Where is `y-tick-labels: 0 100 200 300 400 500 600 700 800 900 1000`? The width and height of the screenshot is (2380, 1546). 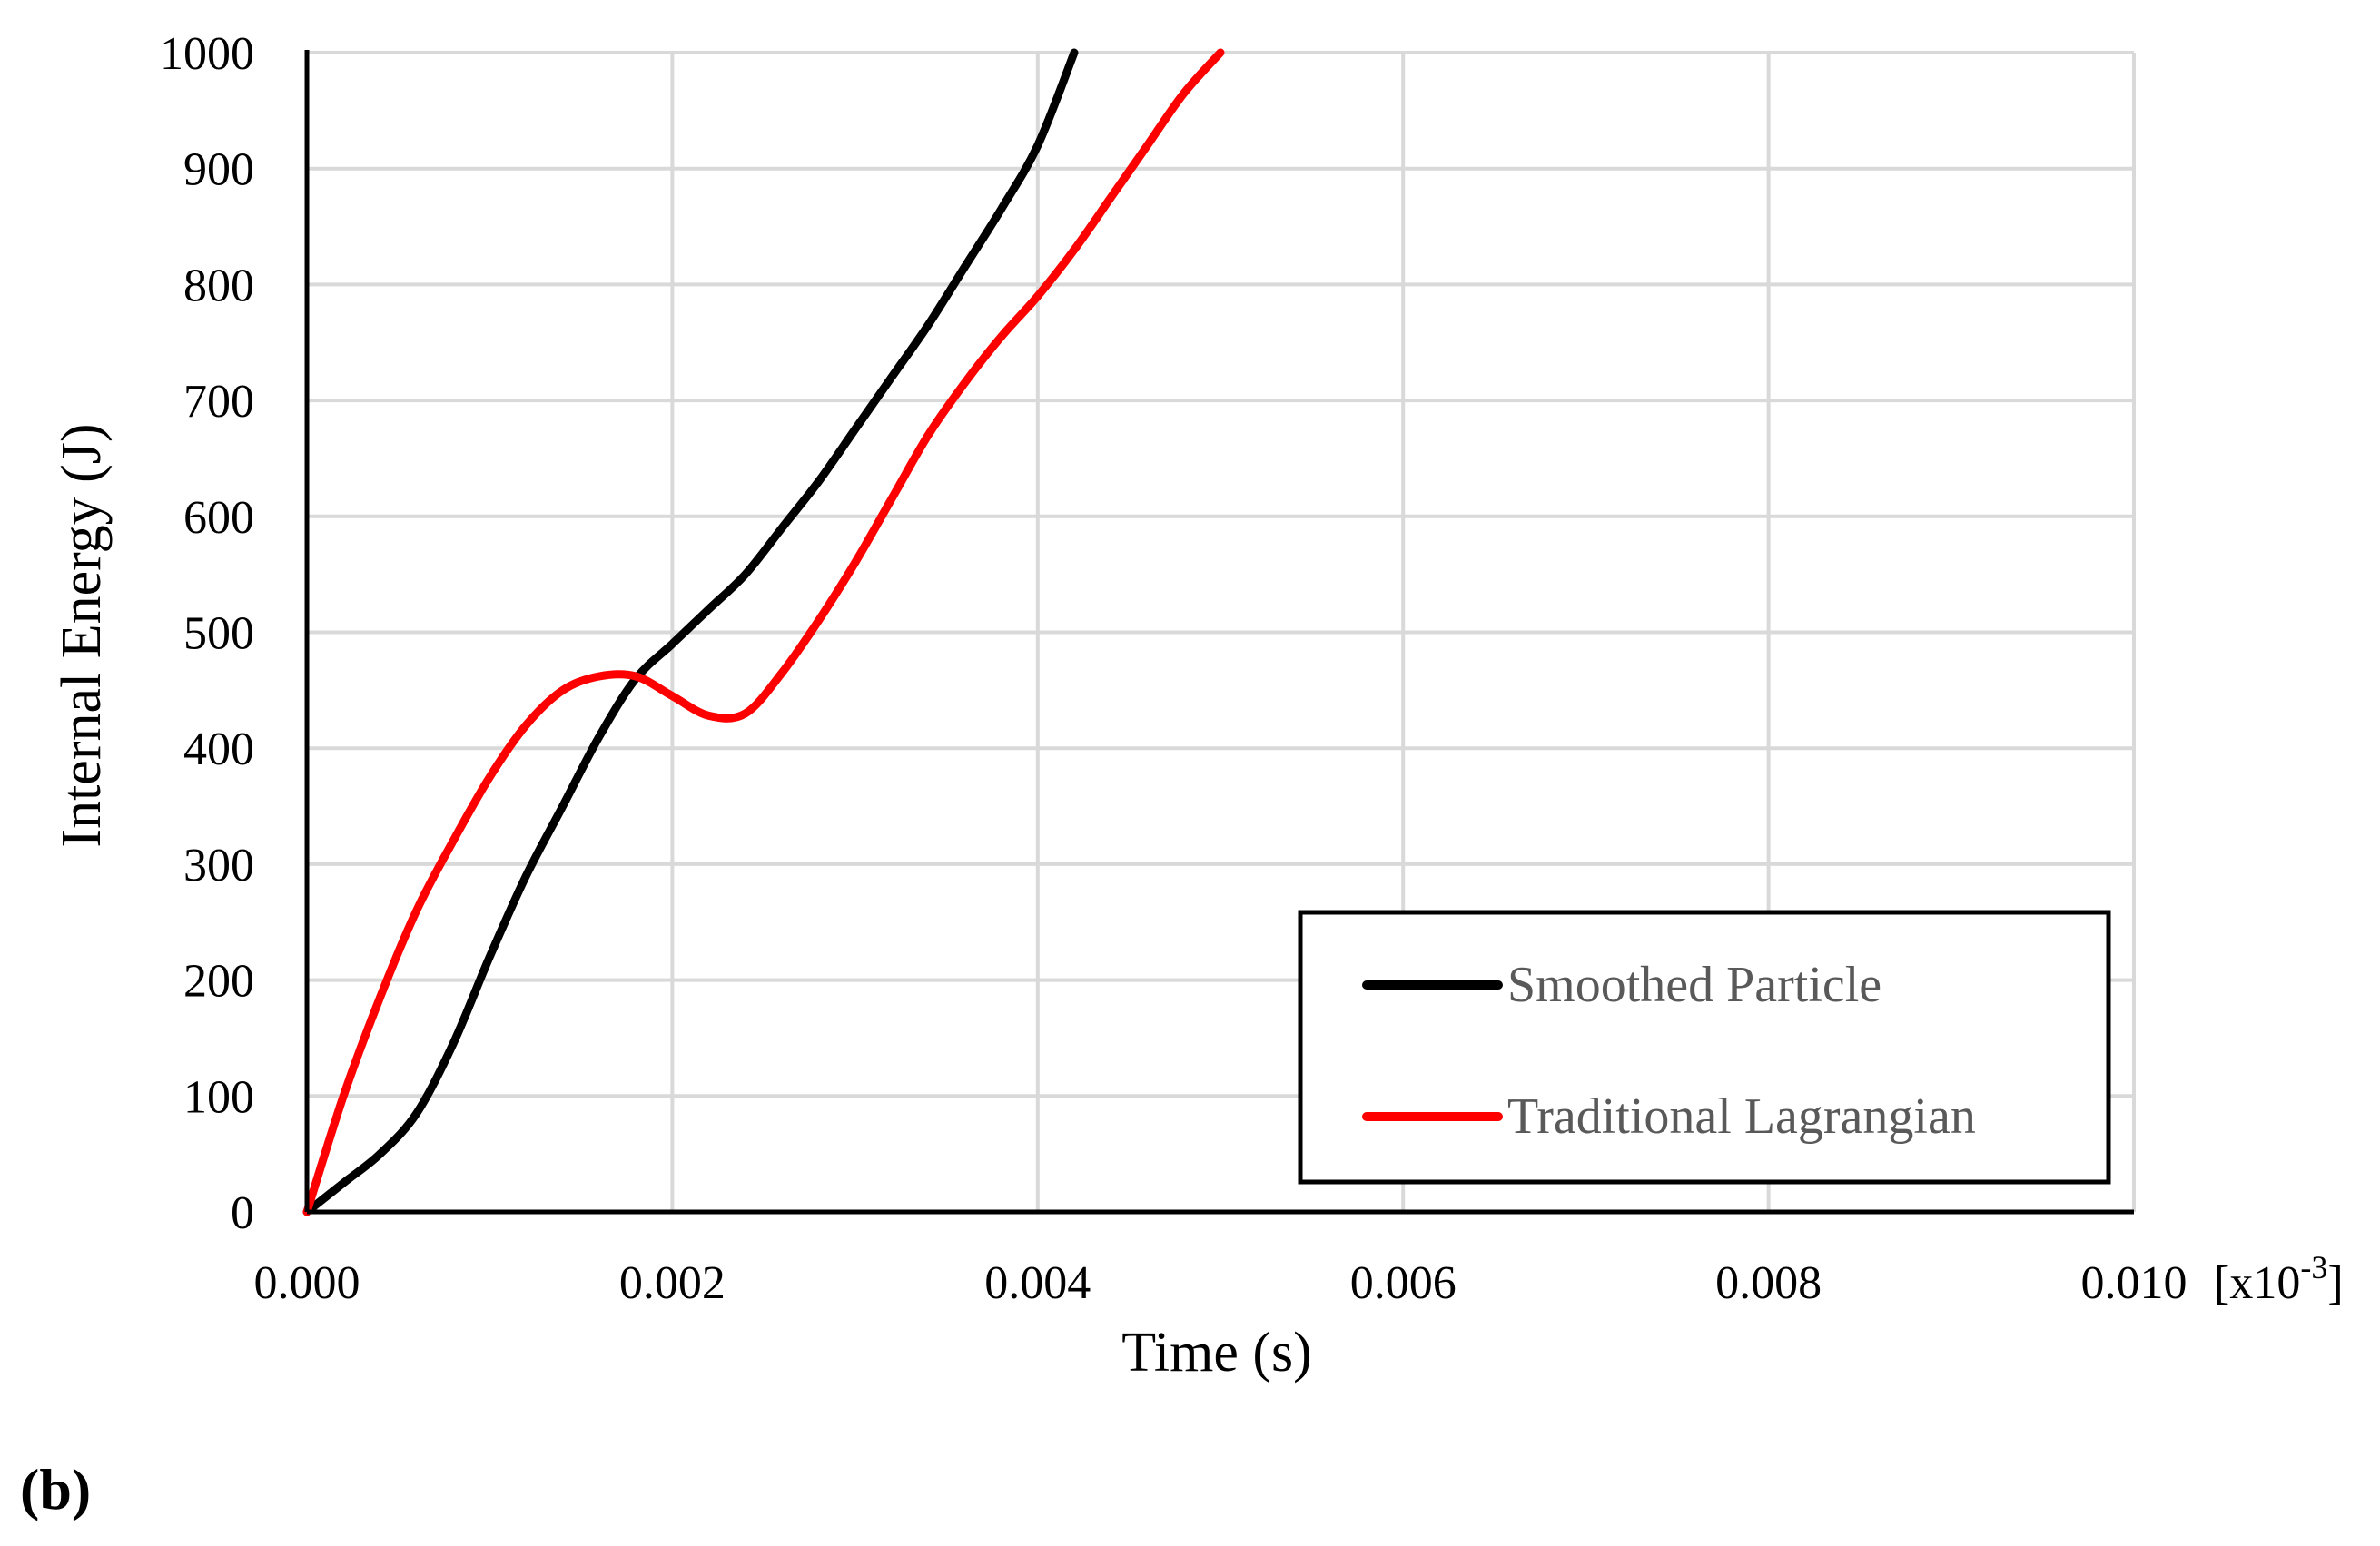
y-tick-labels: 0 100 200 300 400 500 600 700 800 900 1000 is located at coordinates (207, 634).